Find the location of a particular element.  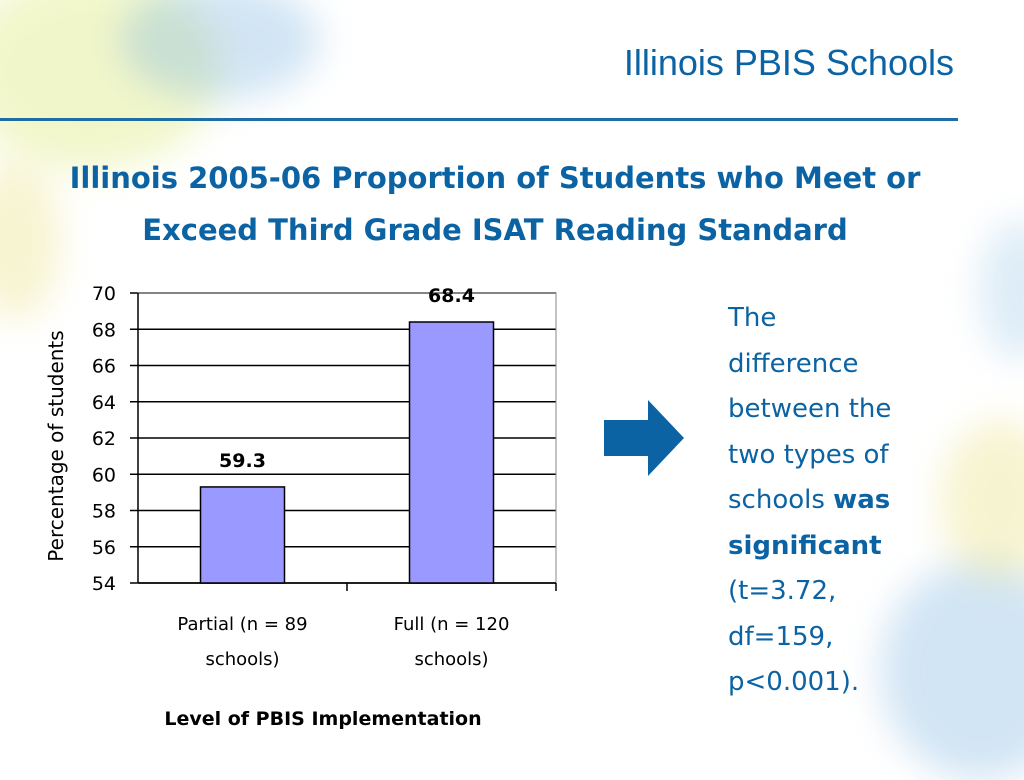

annotation-line: The is located at coordinates (752, 318).